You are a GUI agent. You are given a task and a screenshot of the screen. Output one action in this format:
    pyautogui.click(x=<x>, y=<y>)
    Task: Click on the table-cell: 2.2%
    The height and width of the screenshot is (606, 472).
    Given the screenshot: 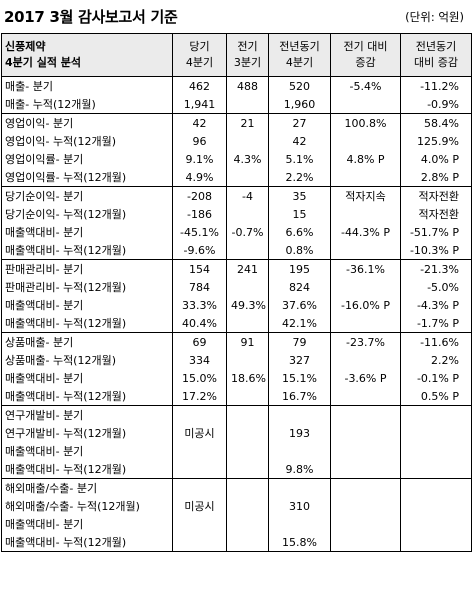 What is the action you would take?
    pyautogui.click(x=436, y=360)
    